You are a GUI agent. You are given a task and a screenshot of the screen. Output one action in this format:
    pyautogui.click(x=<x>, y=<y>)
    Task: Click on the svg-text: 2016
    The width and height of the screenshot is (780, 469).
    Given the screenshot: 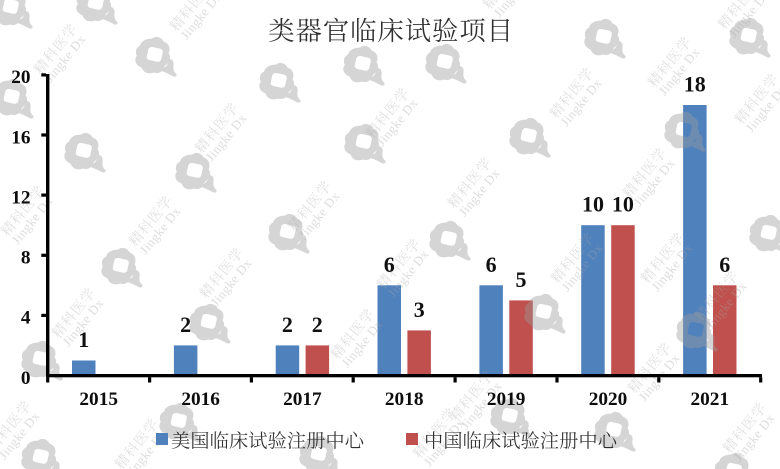 What is the action you would take?
    pyautogui.click(x=200, y=399)
    